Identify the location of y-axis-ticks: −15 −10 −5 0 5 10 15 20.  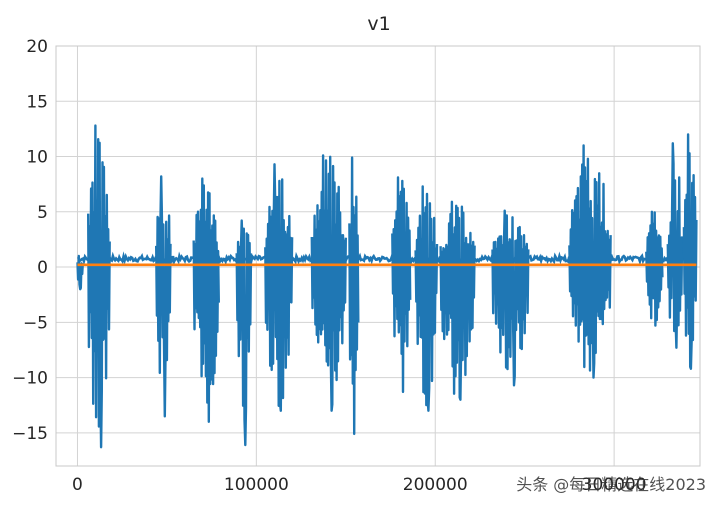
(30, 240).